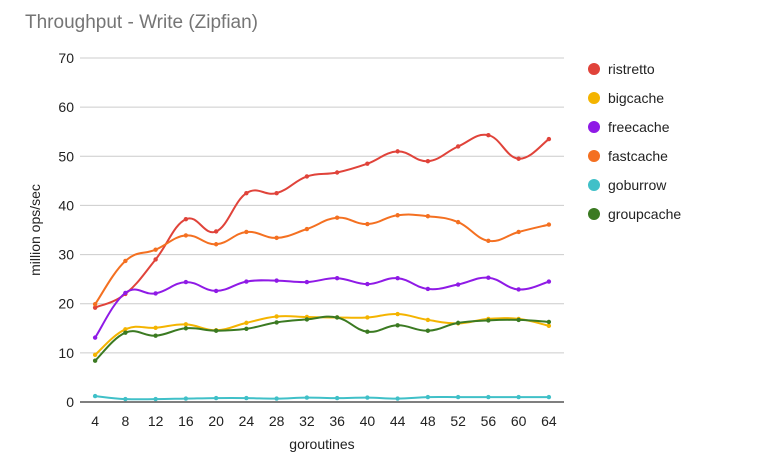 The width and height of the screenshot is (764, 464). I want to click on x-tick-label: 20, so click(216, 421).